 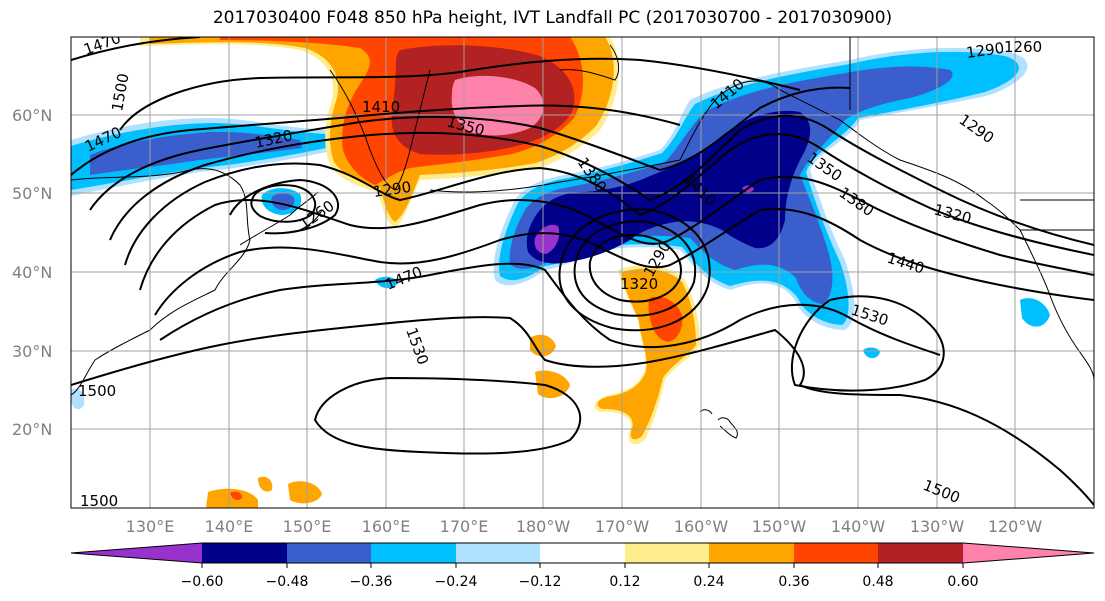 I want to click on coast-aleutians, so click(x=555, y=176).